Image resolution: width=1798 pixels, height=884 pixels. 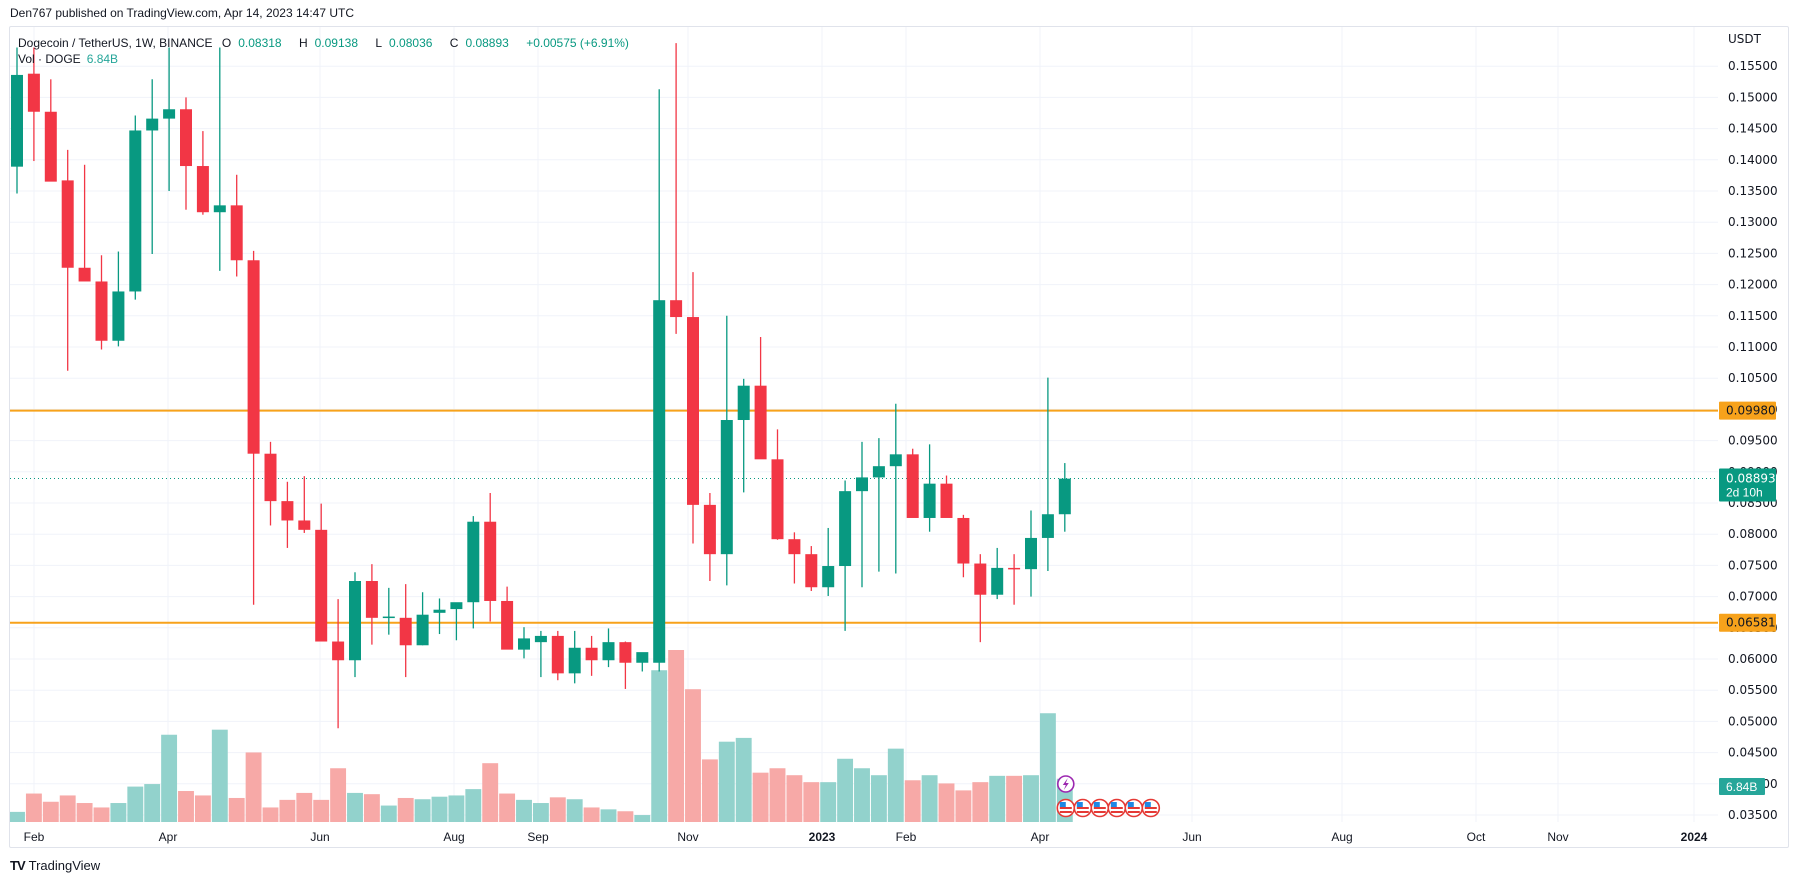 I want to click on last-price-badge, so click(x=1747, y=485).